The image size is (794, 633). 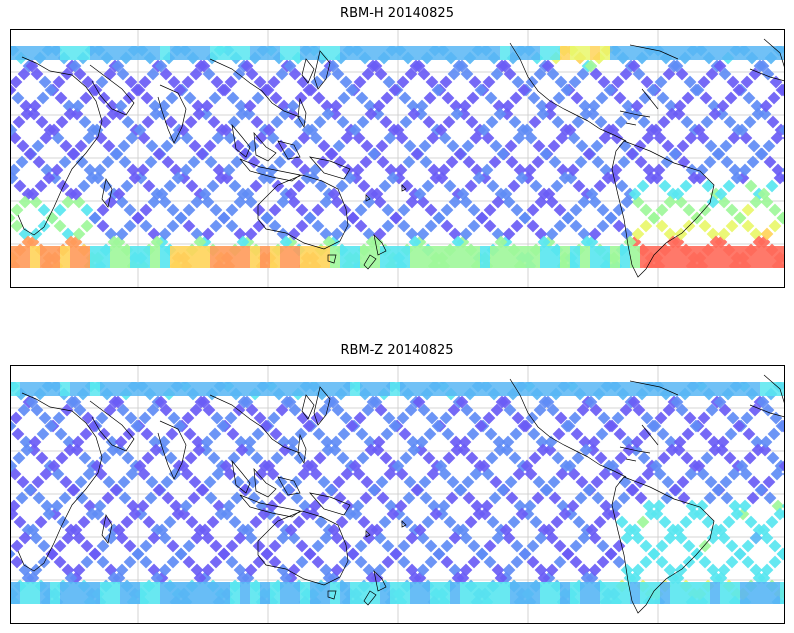 I want to click on panel-title-rbm-h: RBM-H 20140825, so click(x=397, y=13).